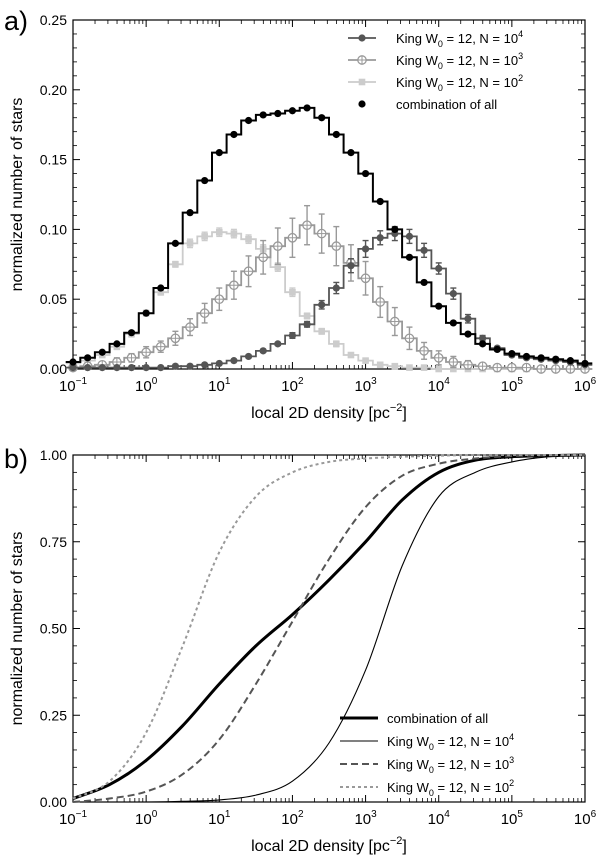 Image resolution: width=600 pixels, height=861 pixels. Describe the element at coordinates (459, 39) in the screenshot. I see `legend-label: King W0 = 12, N = 104` at that location.